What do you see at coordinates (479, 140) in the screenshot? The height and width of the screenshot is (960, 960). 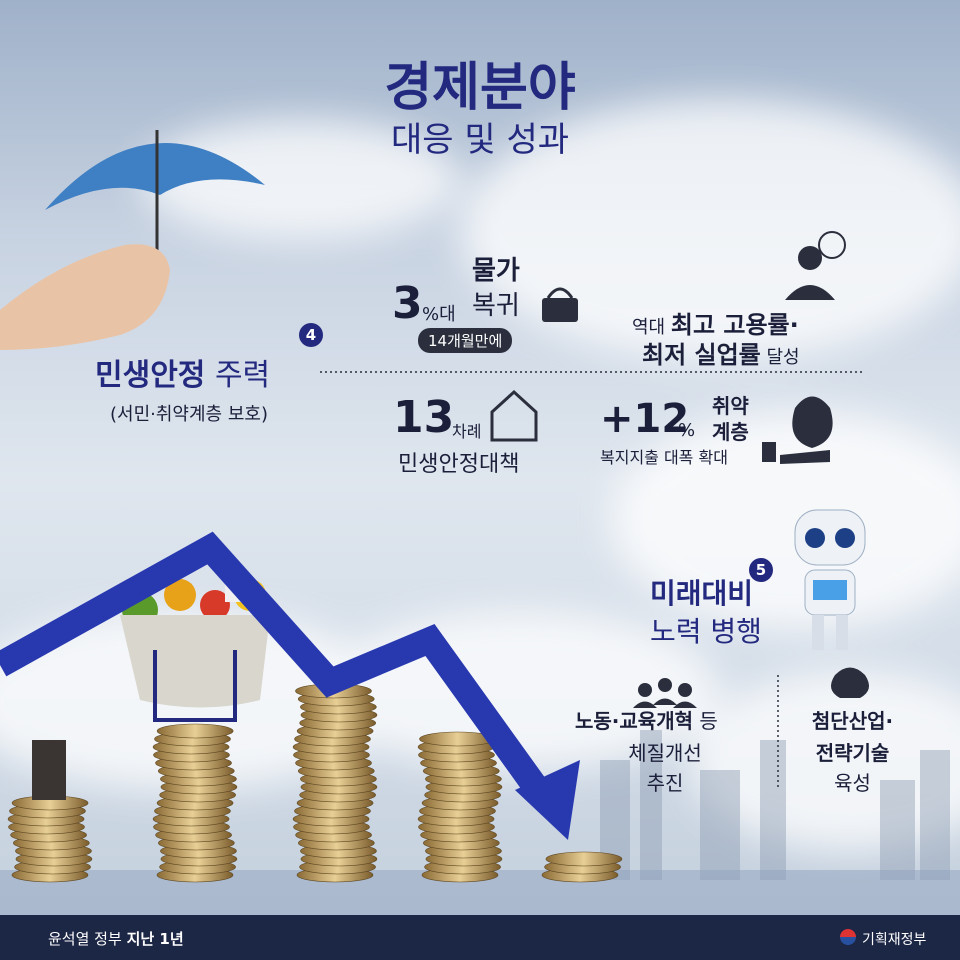 I see `subtitle: 대응 및 성과` at bounding box center [479, 140].